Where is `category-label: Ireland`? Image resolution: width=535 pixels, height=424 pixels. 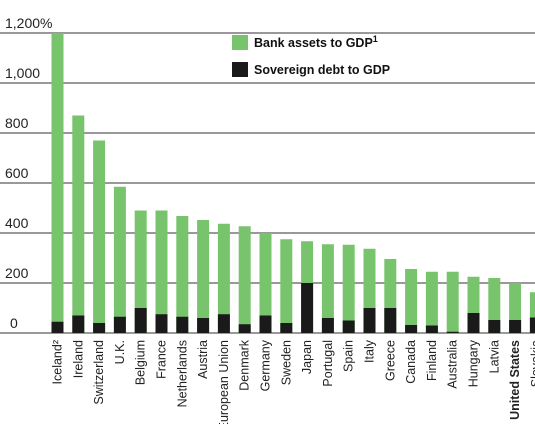 category-label: Ireland is located at coordinates (78, 359).